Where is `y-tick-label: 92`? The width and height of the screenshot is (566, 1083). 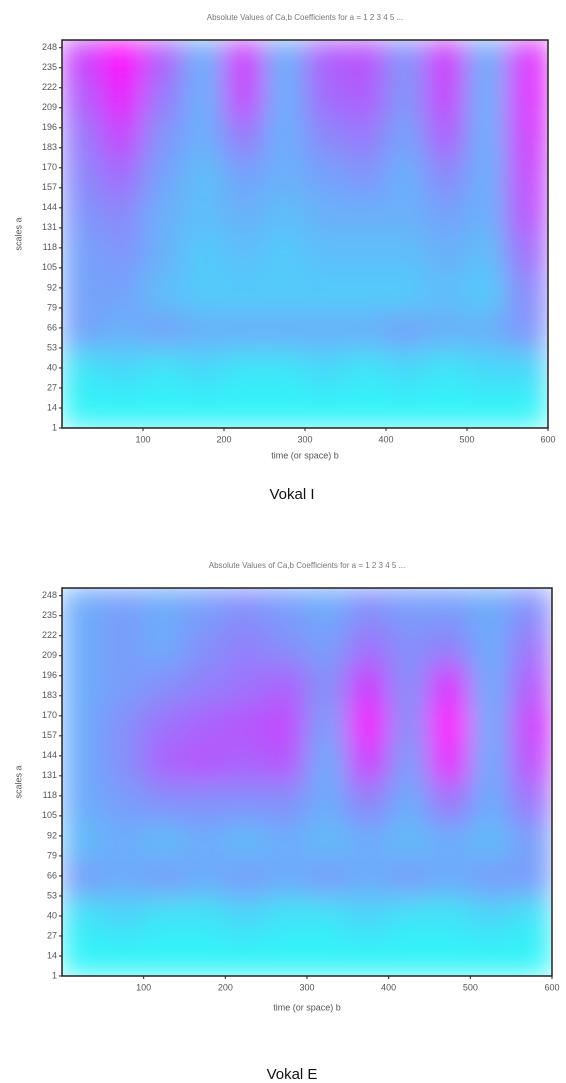
y-tick-label: 92 is located at coordinates (52, 287).